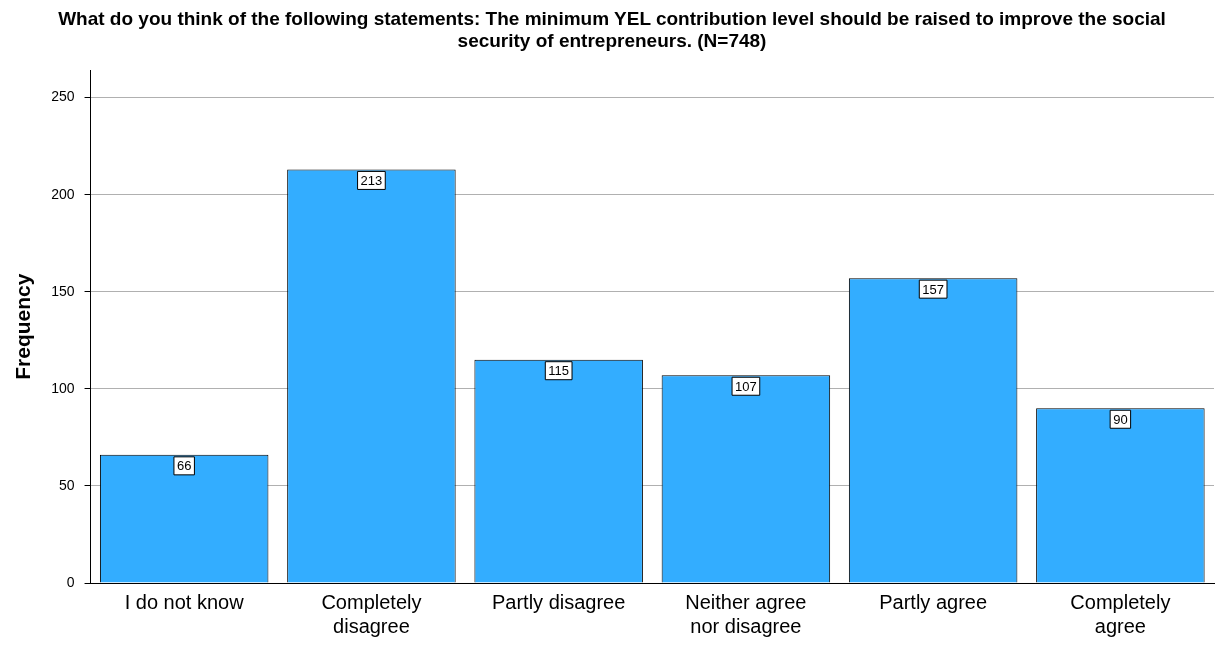 Image resolution: width=1224 pixels, height=659 pixels. What do you see at coordinates (70, 581) in the screenshot?
I see `y-tick-label: 0` at bounding box center [70, 581].